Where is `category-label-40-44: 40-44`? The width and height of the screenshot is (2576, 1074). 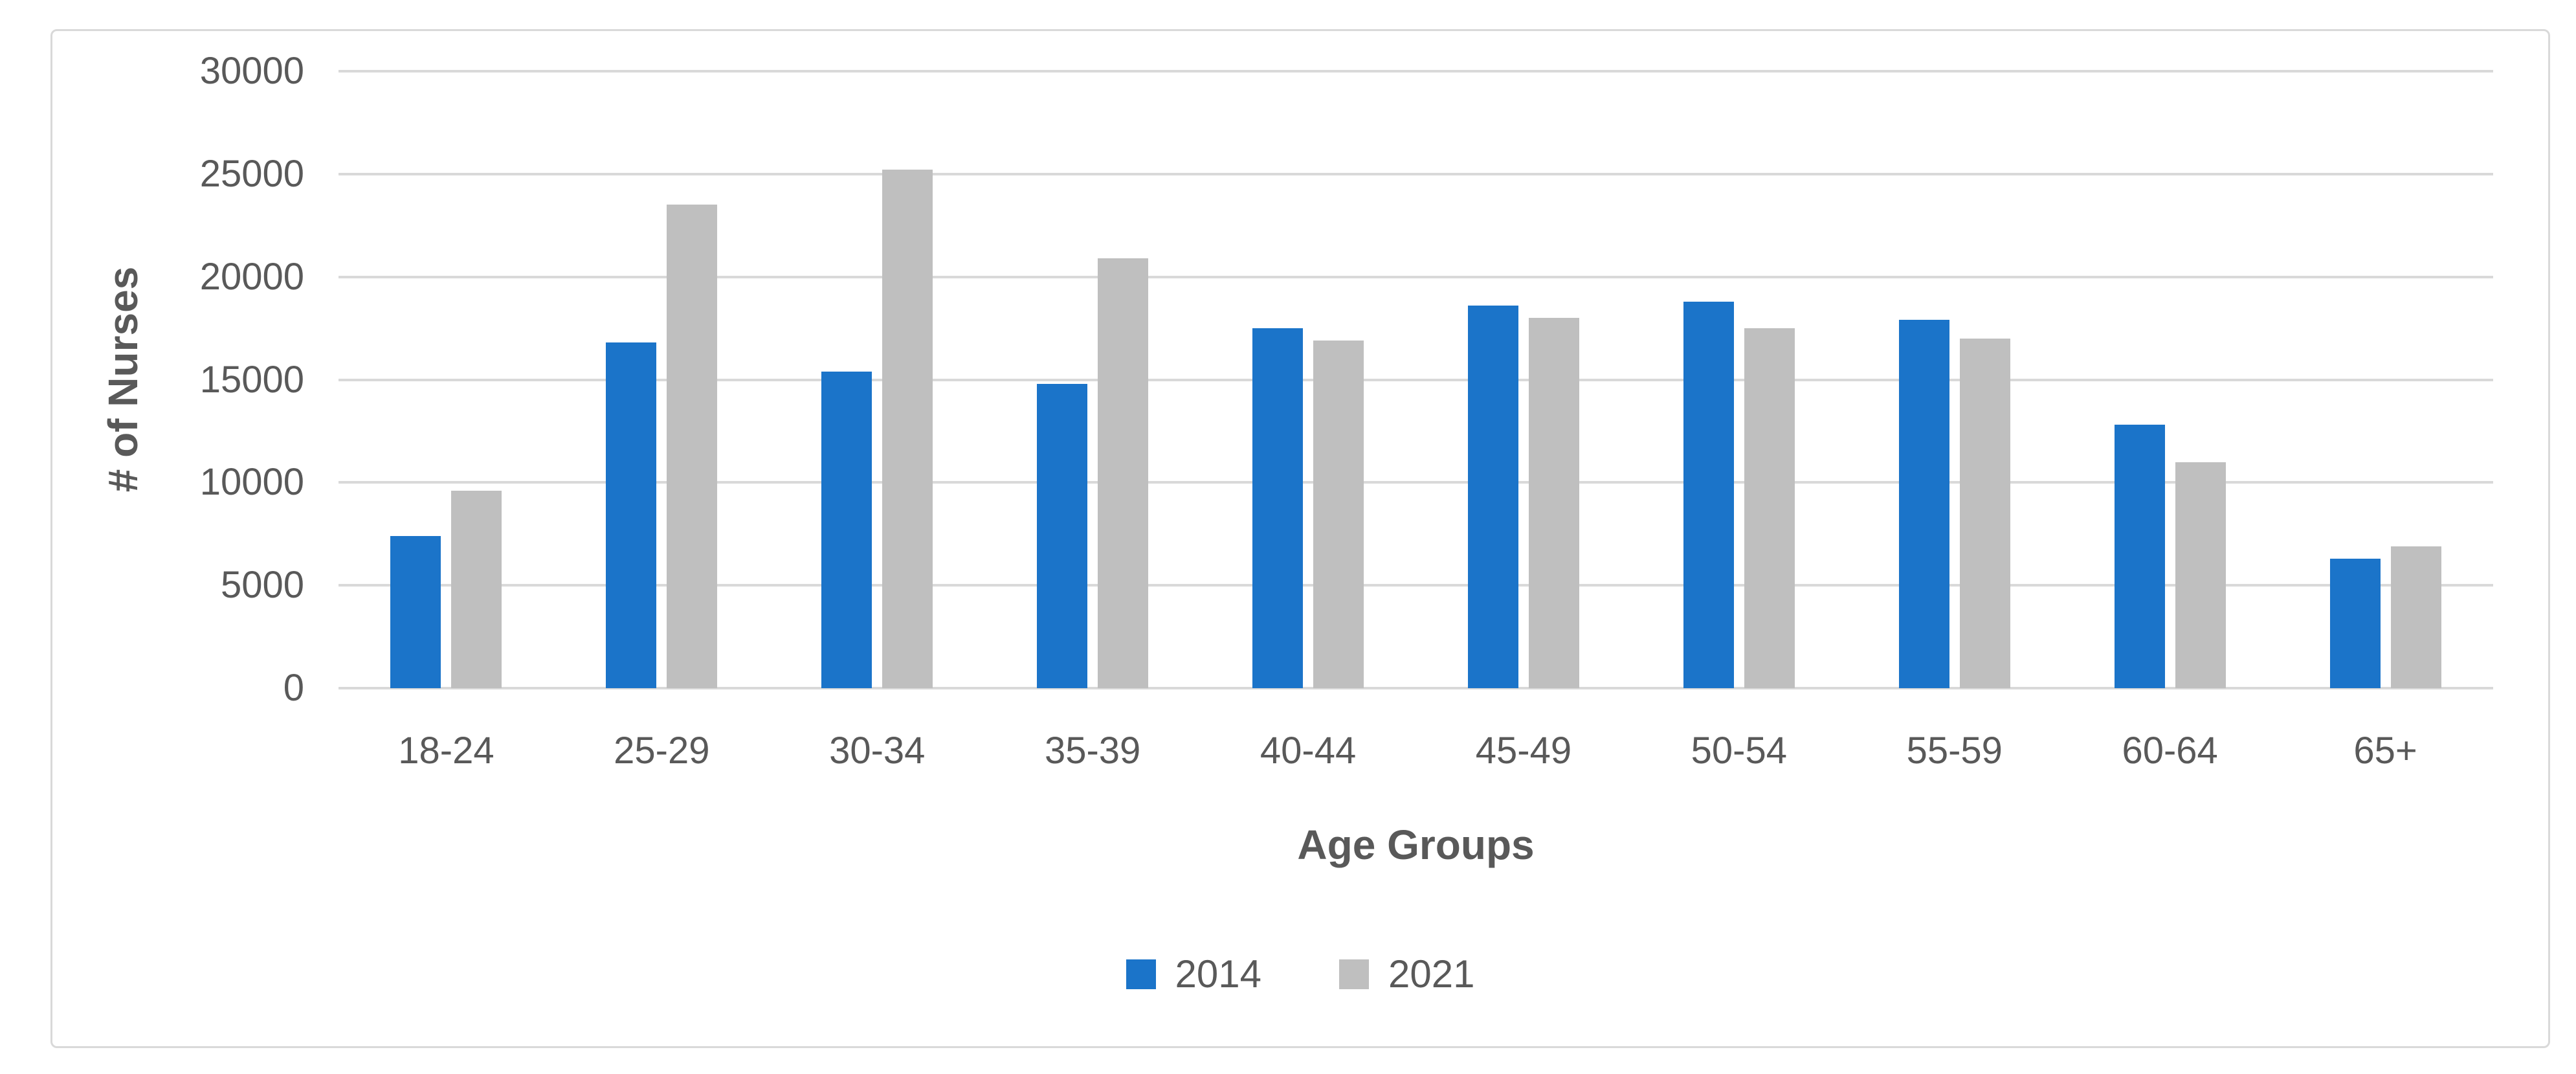
category-label-40-44: 40-44 is located at coordinates (1308, 751).